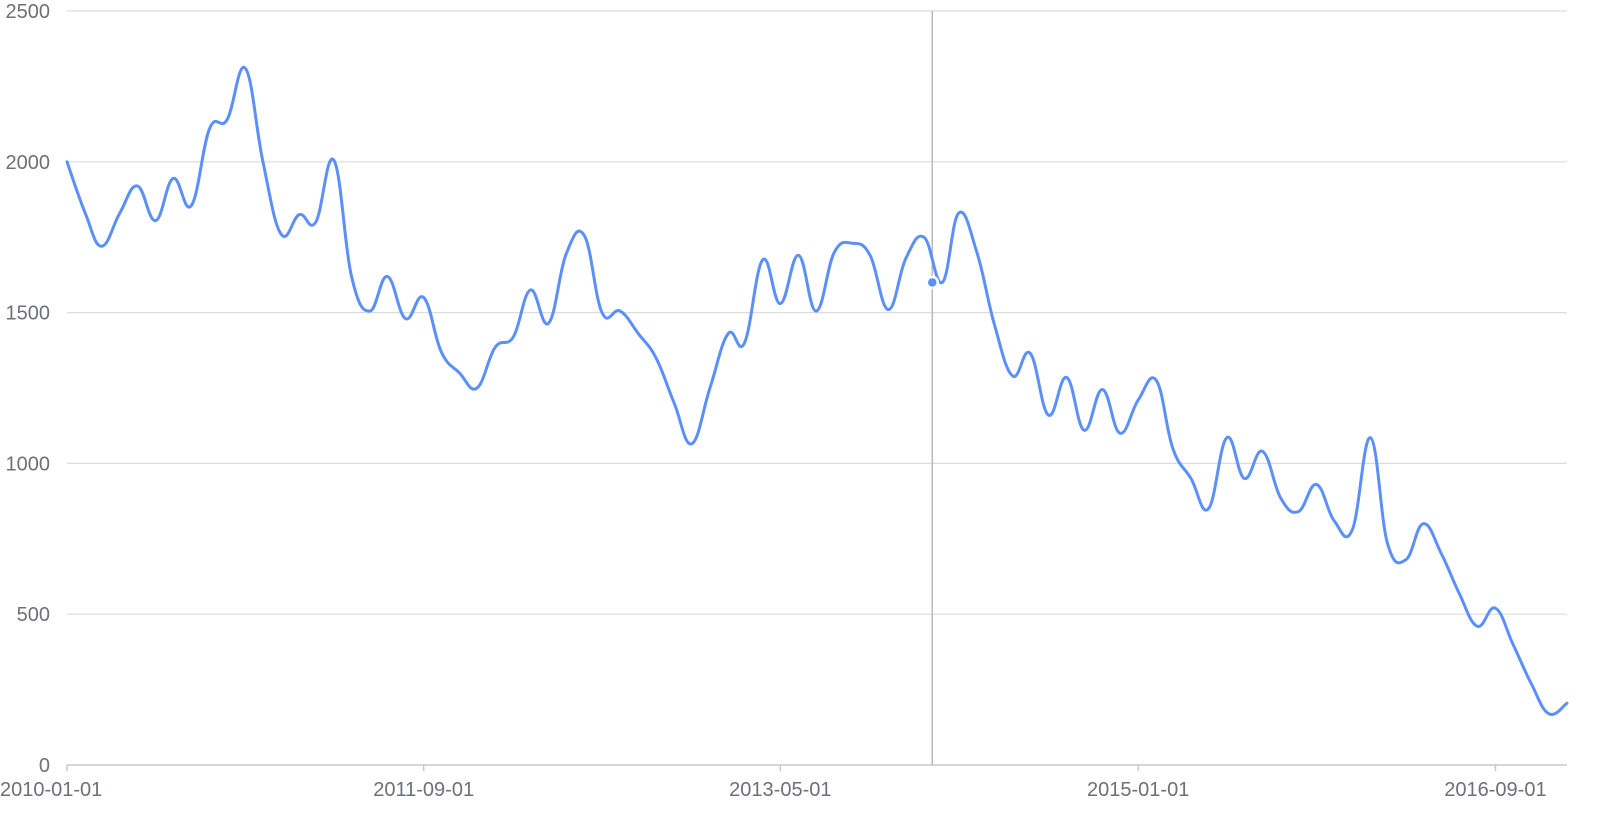 This screenshot has width=1618, height=830. What do you see at coordinates (33, 615) in the screenshot?
I see `y-tick-label: 500` at bounding box center [33, 615].